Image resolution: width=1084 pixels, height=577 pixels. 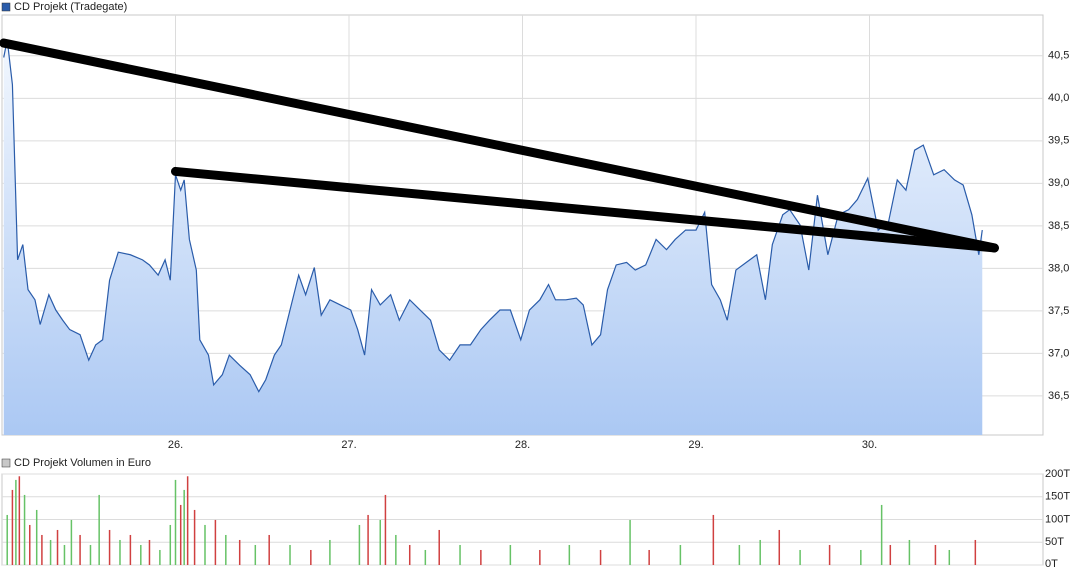 What do you see at coordinates (1058, 56) in the screenshot?
I see `y-tick-label: 40,5` at bounding box center [1058, 56].